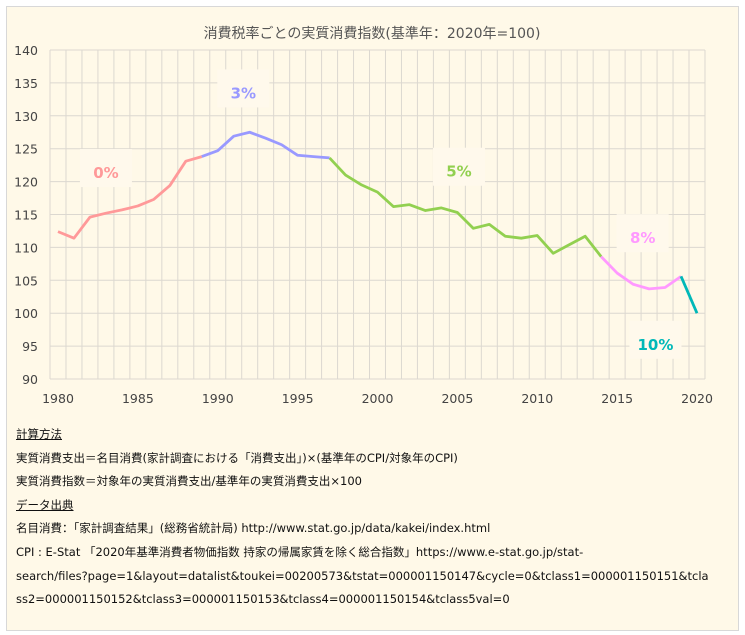 The height and width of the screenshot is (635, 745). I want to click on y-tick-label: 110, so click(26, 247).